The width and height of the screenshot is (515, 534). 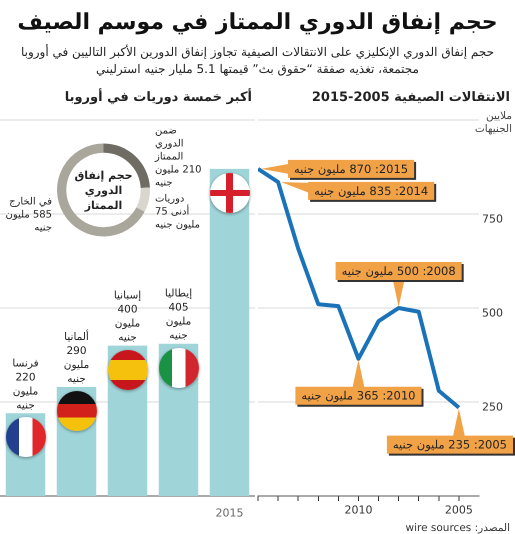 What do you see at coordinates (493, 123) in the screenshot?
I see `y-axis-title: ملايين الجنيهات` at bounding box center [493, 123].